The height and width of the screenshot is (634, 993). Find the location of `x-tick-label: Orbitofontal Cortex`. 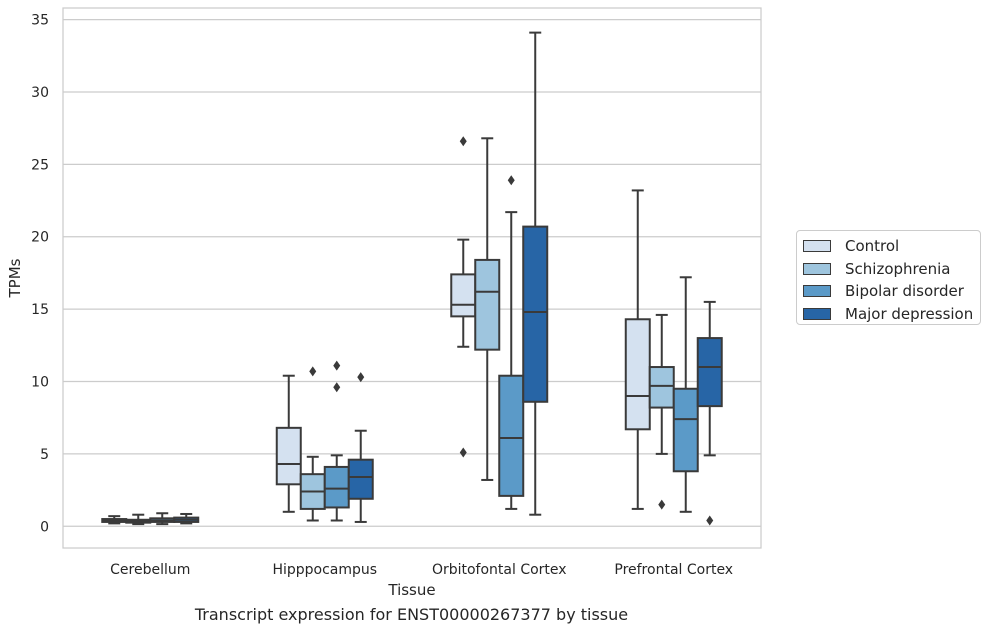

x-tick-label: Orbitofontal Cortex is located at coordinates (499, 570).